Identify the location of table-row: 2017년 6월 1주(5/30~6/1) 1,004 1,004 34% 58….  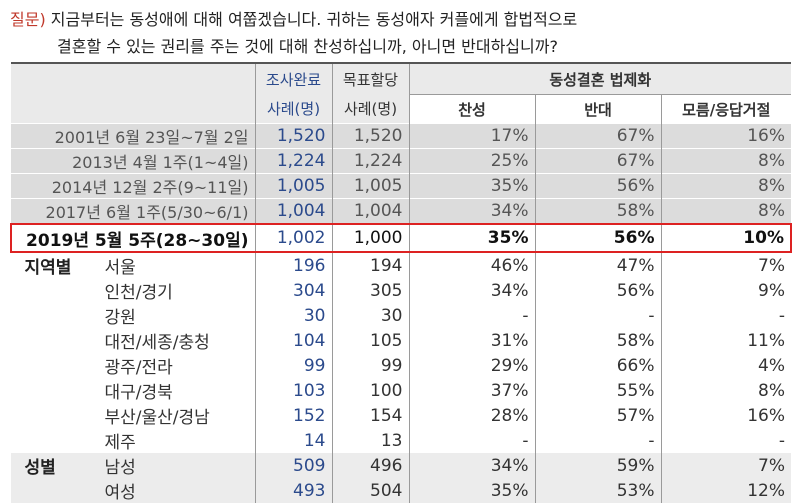
(401, 211).